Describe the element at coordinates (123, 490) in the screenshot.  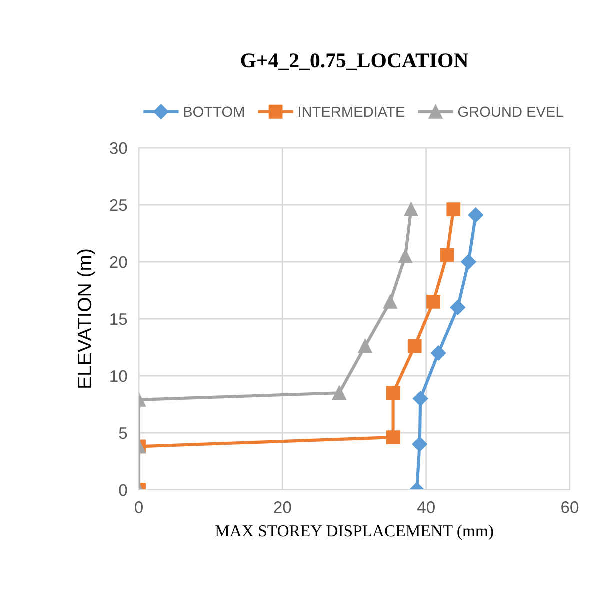
I see `y-tick-label: 0` at that location.